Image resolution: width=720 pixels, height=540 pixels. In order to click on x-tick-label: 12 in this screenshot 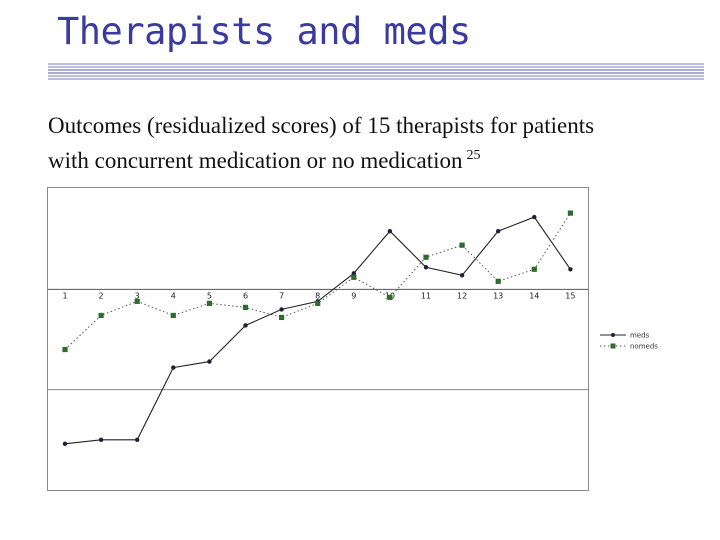, I will do `click(462, 295)`.